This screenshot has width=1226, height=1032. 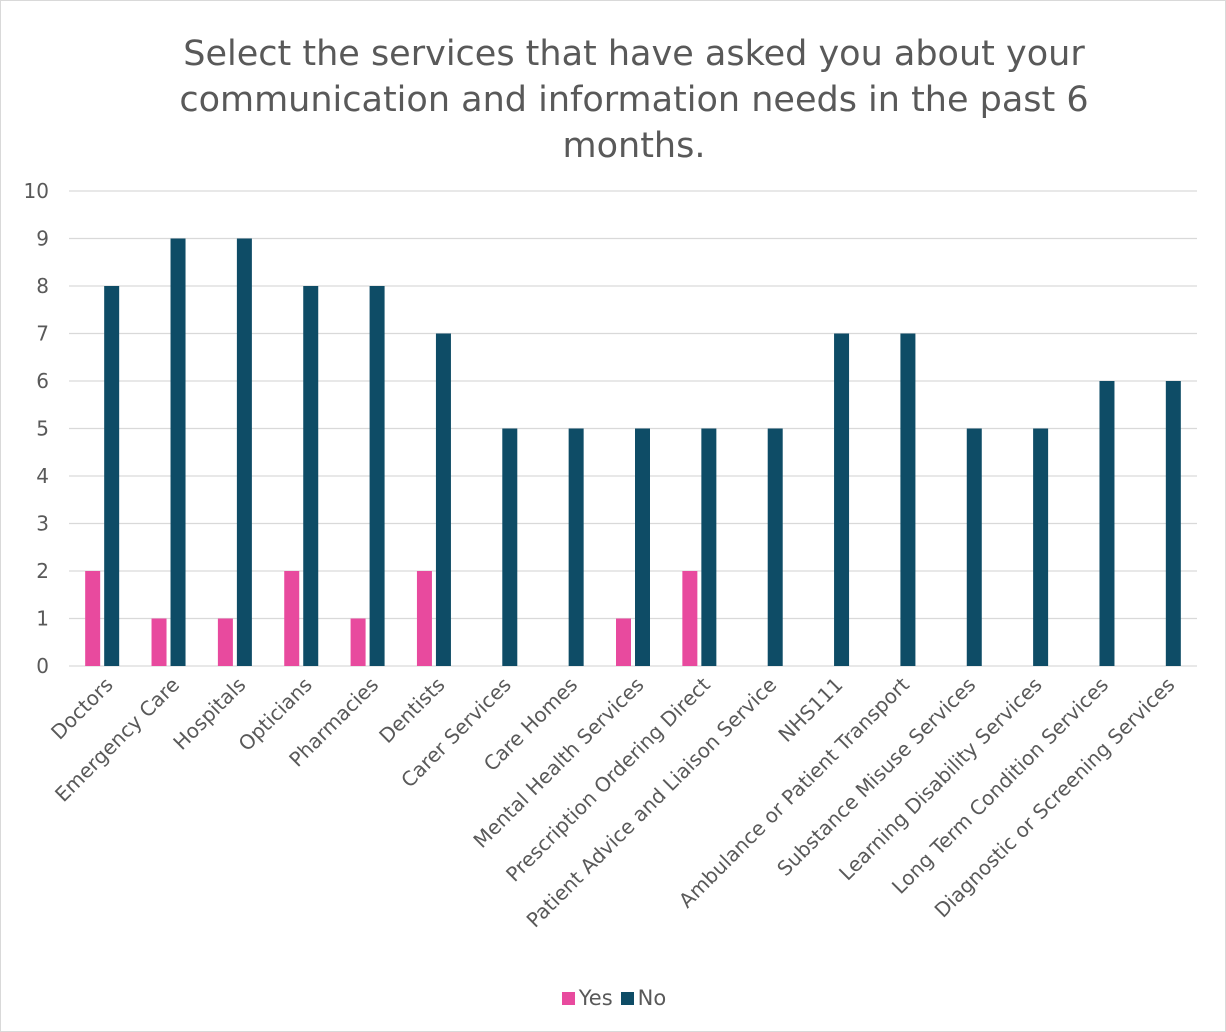 I want to click on legend-swatch-yes, so click(x=568, y=998).